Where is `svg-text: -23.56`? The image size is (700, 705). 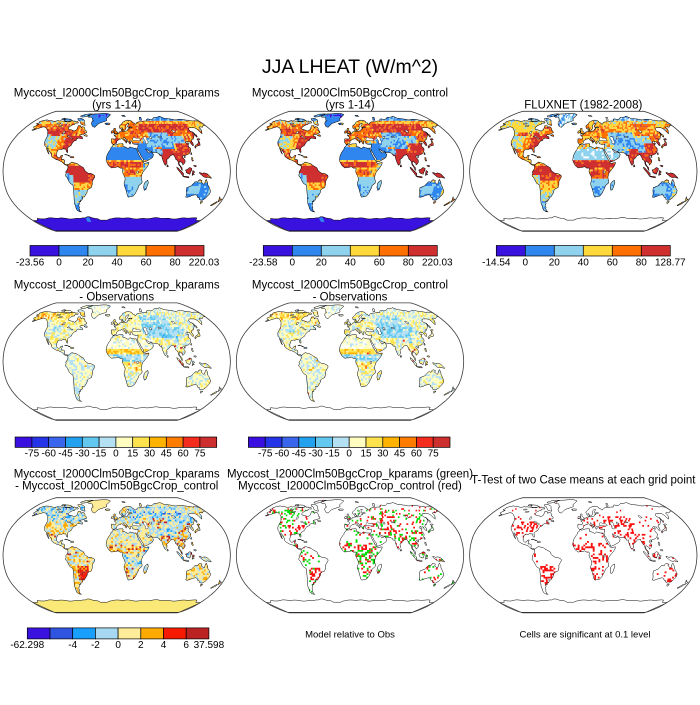
svg-text: -23.56 is located at coordinates (30, 263).